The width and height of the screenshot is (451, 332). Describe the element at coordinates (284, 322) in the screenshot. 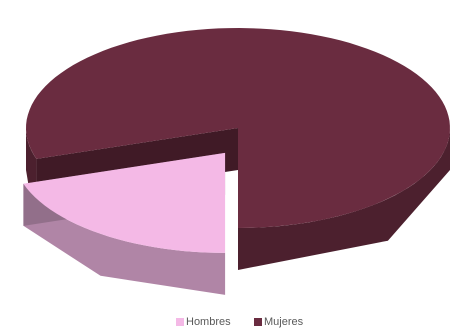

I see `legend-label: Mujeres` at that location.